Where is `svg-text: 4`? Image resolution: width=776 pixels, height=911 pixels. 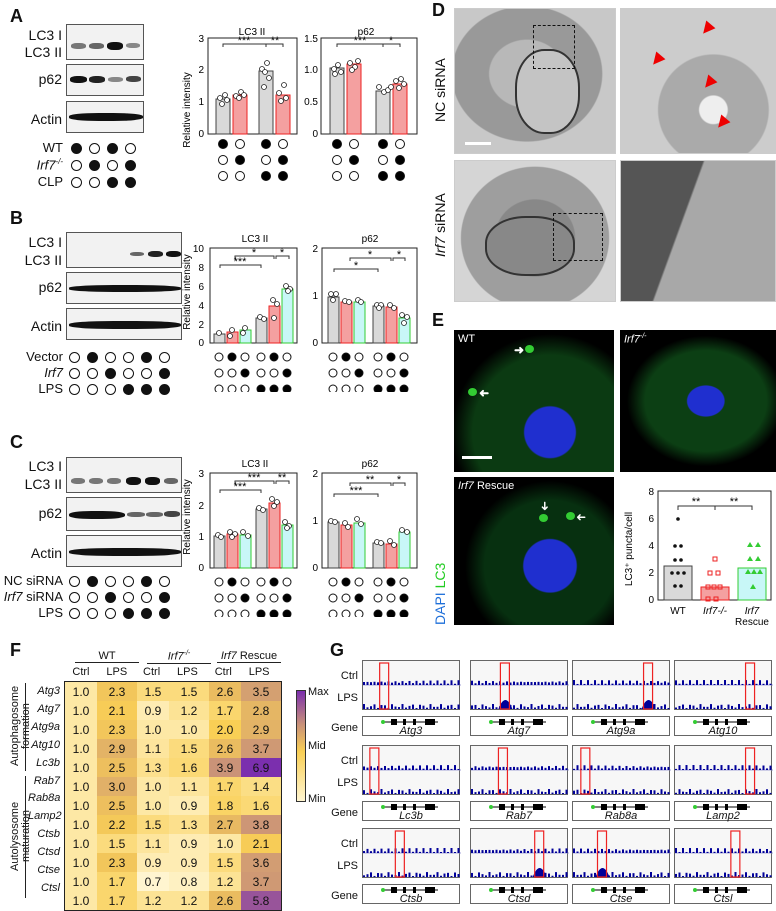
svg-text: 4 is located at coordinates (201, 306).